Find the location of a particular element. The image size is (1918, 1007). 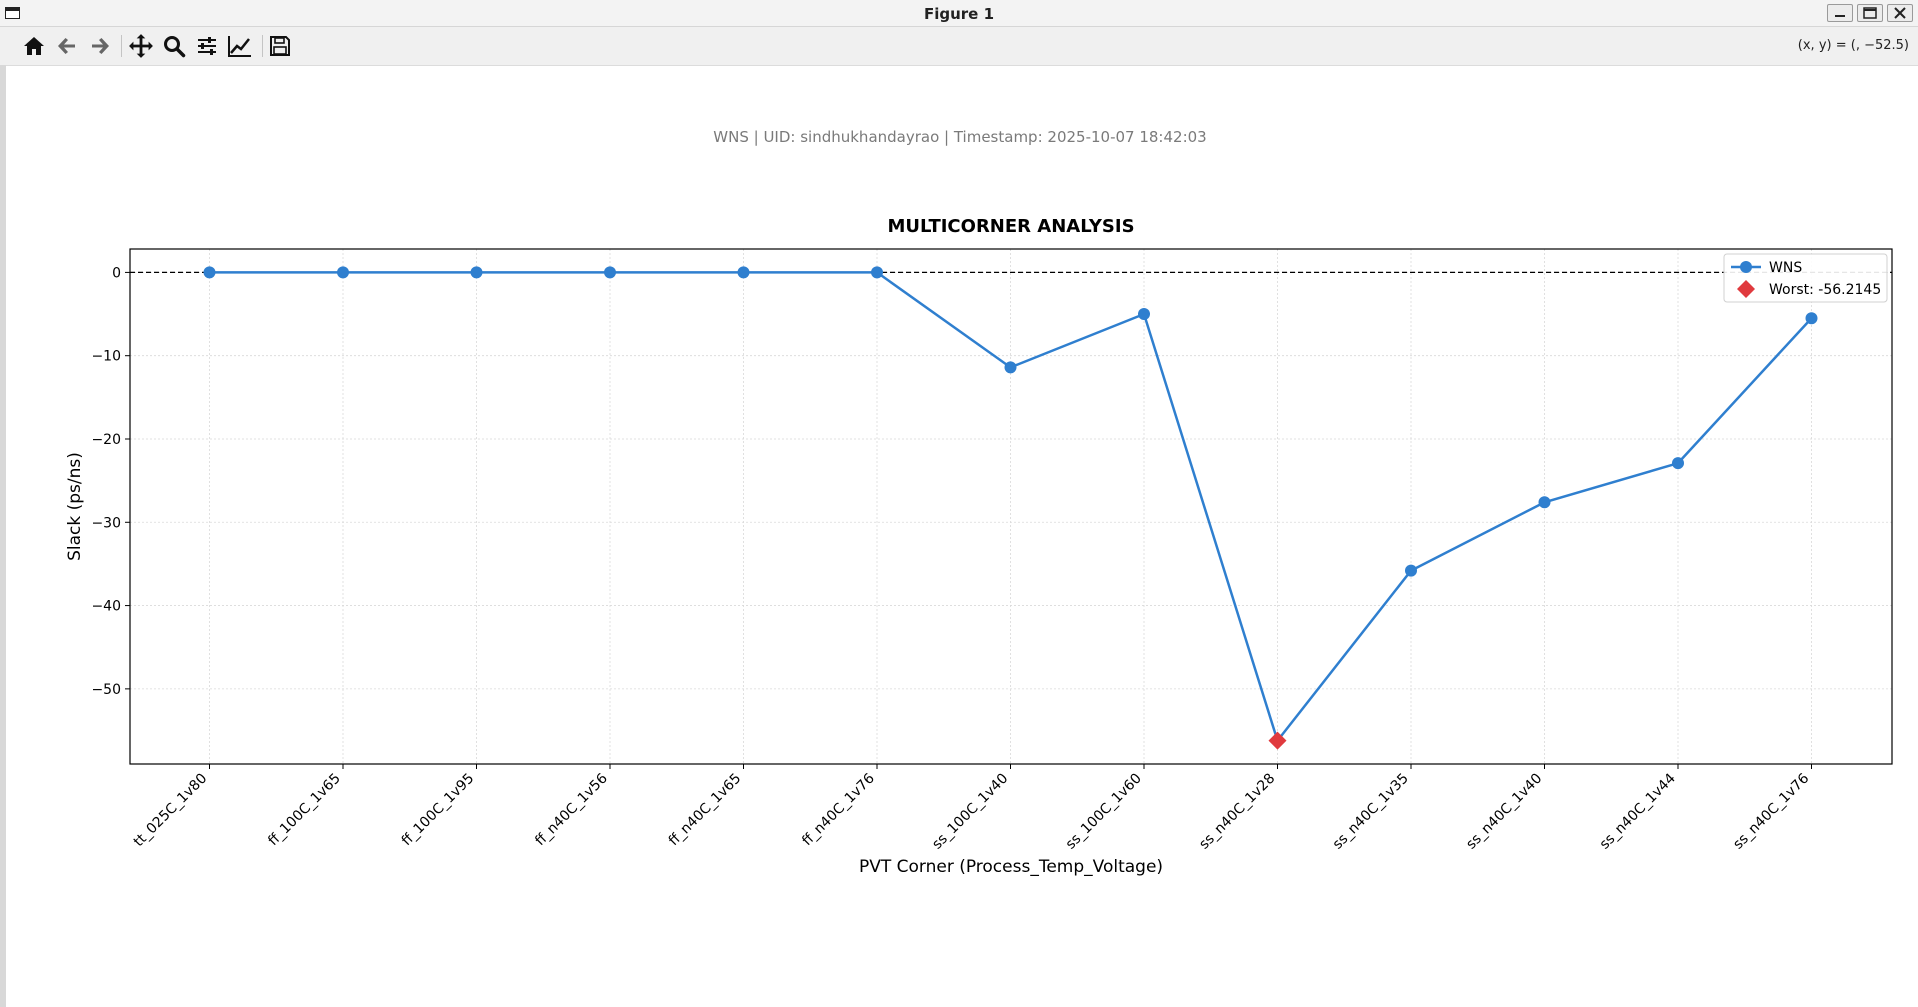

arrow-left-icon is located at coordinates (66, 46).